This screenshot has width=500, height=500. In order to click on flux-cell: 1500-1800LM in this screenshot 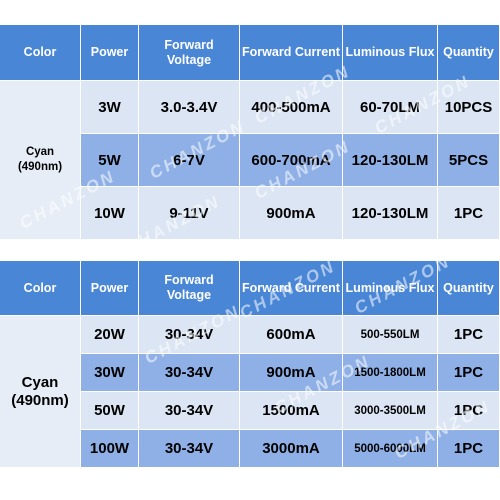, I will do `click(390, 373)`.